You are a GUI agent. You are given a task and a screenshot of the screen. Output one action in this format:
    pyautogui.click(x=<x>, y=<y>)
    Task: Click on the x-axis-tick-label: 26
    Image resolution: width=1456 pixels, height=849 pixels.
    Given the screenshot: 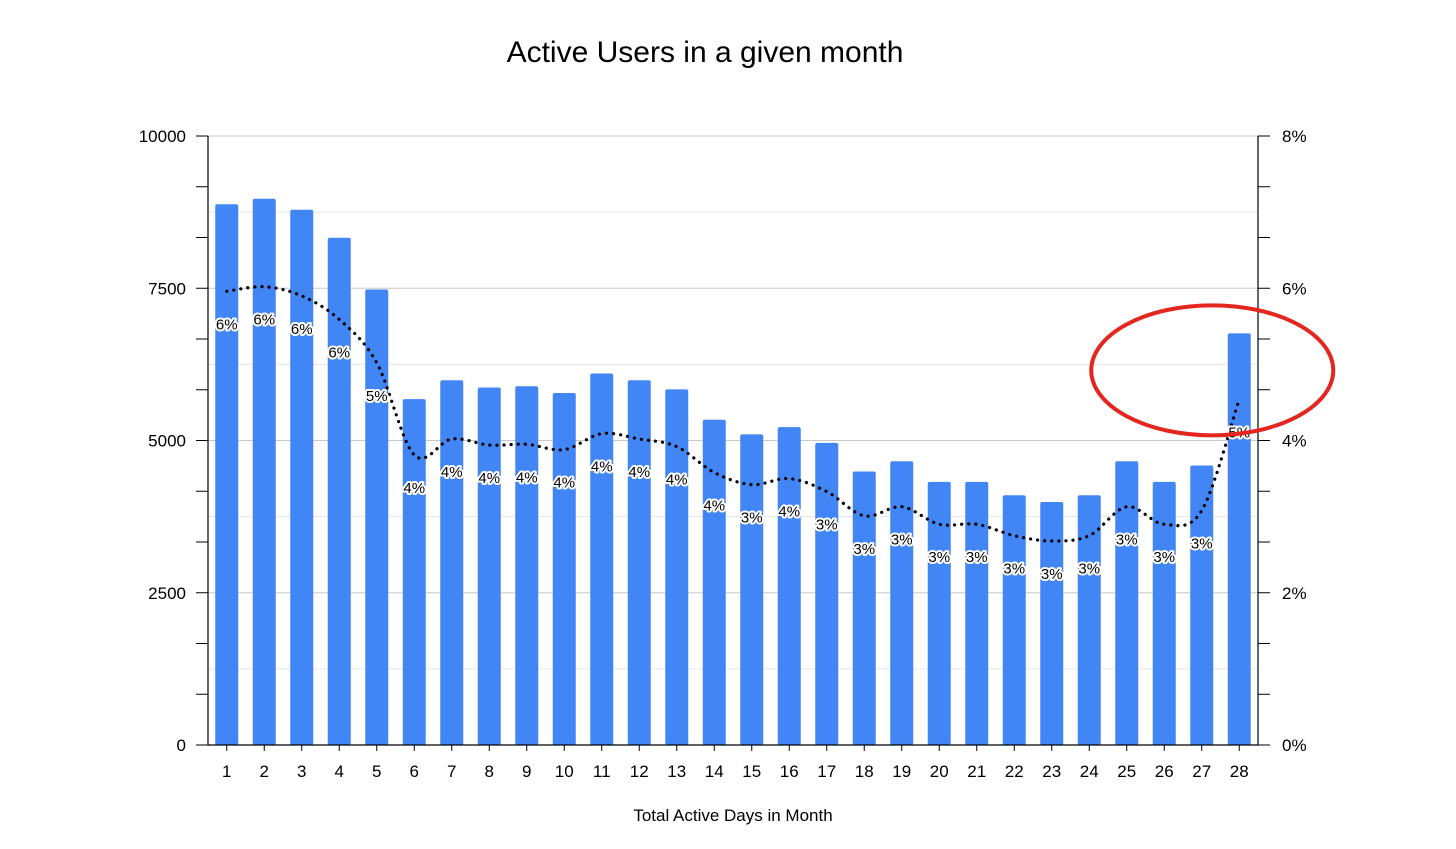 What is the action you would take?
    pyautogui.click(x=1164, y=771)
    